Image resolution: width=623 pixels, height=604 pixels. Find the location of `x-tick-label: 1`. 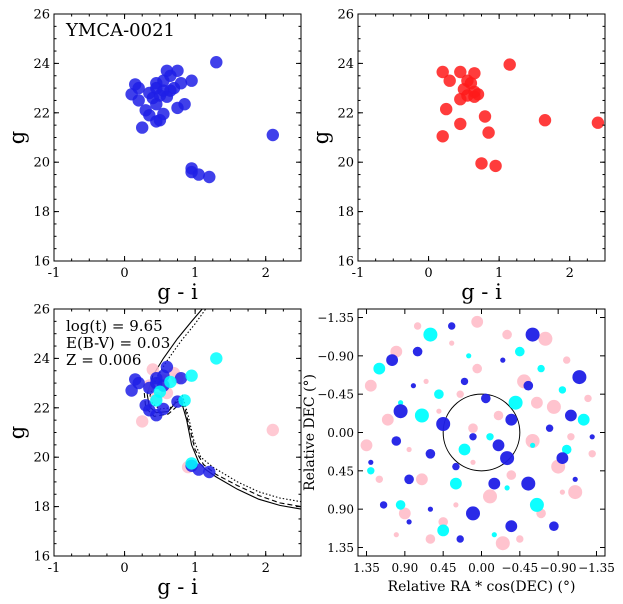

x-tick-label: 1 is located at coordinates (195, 273).